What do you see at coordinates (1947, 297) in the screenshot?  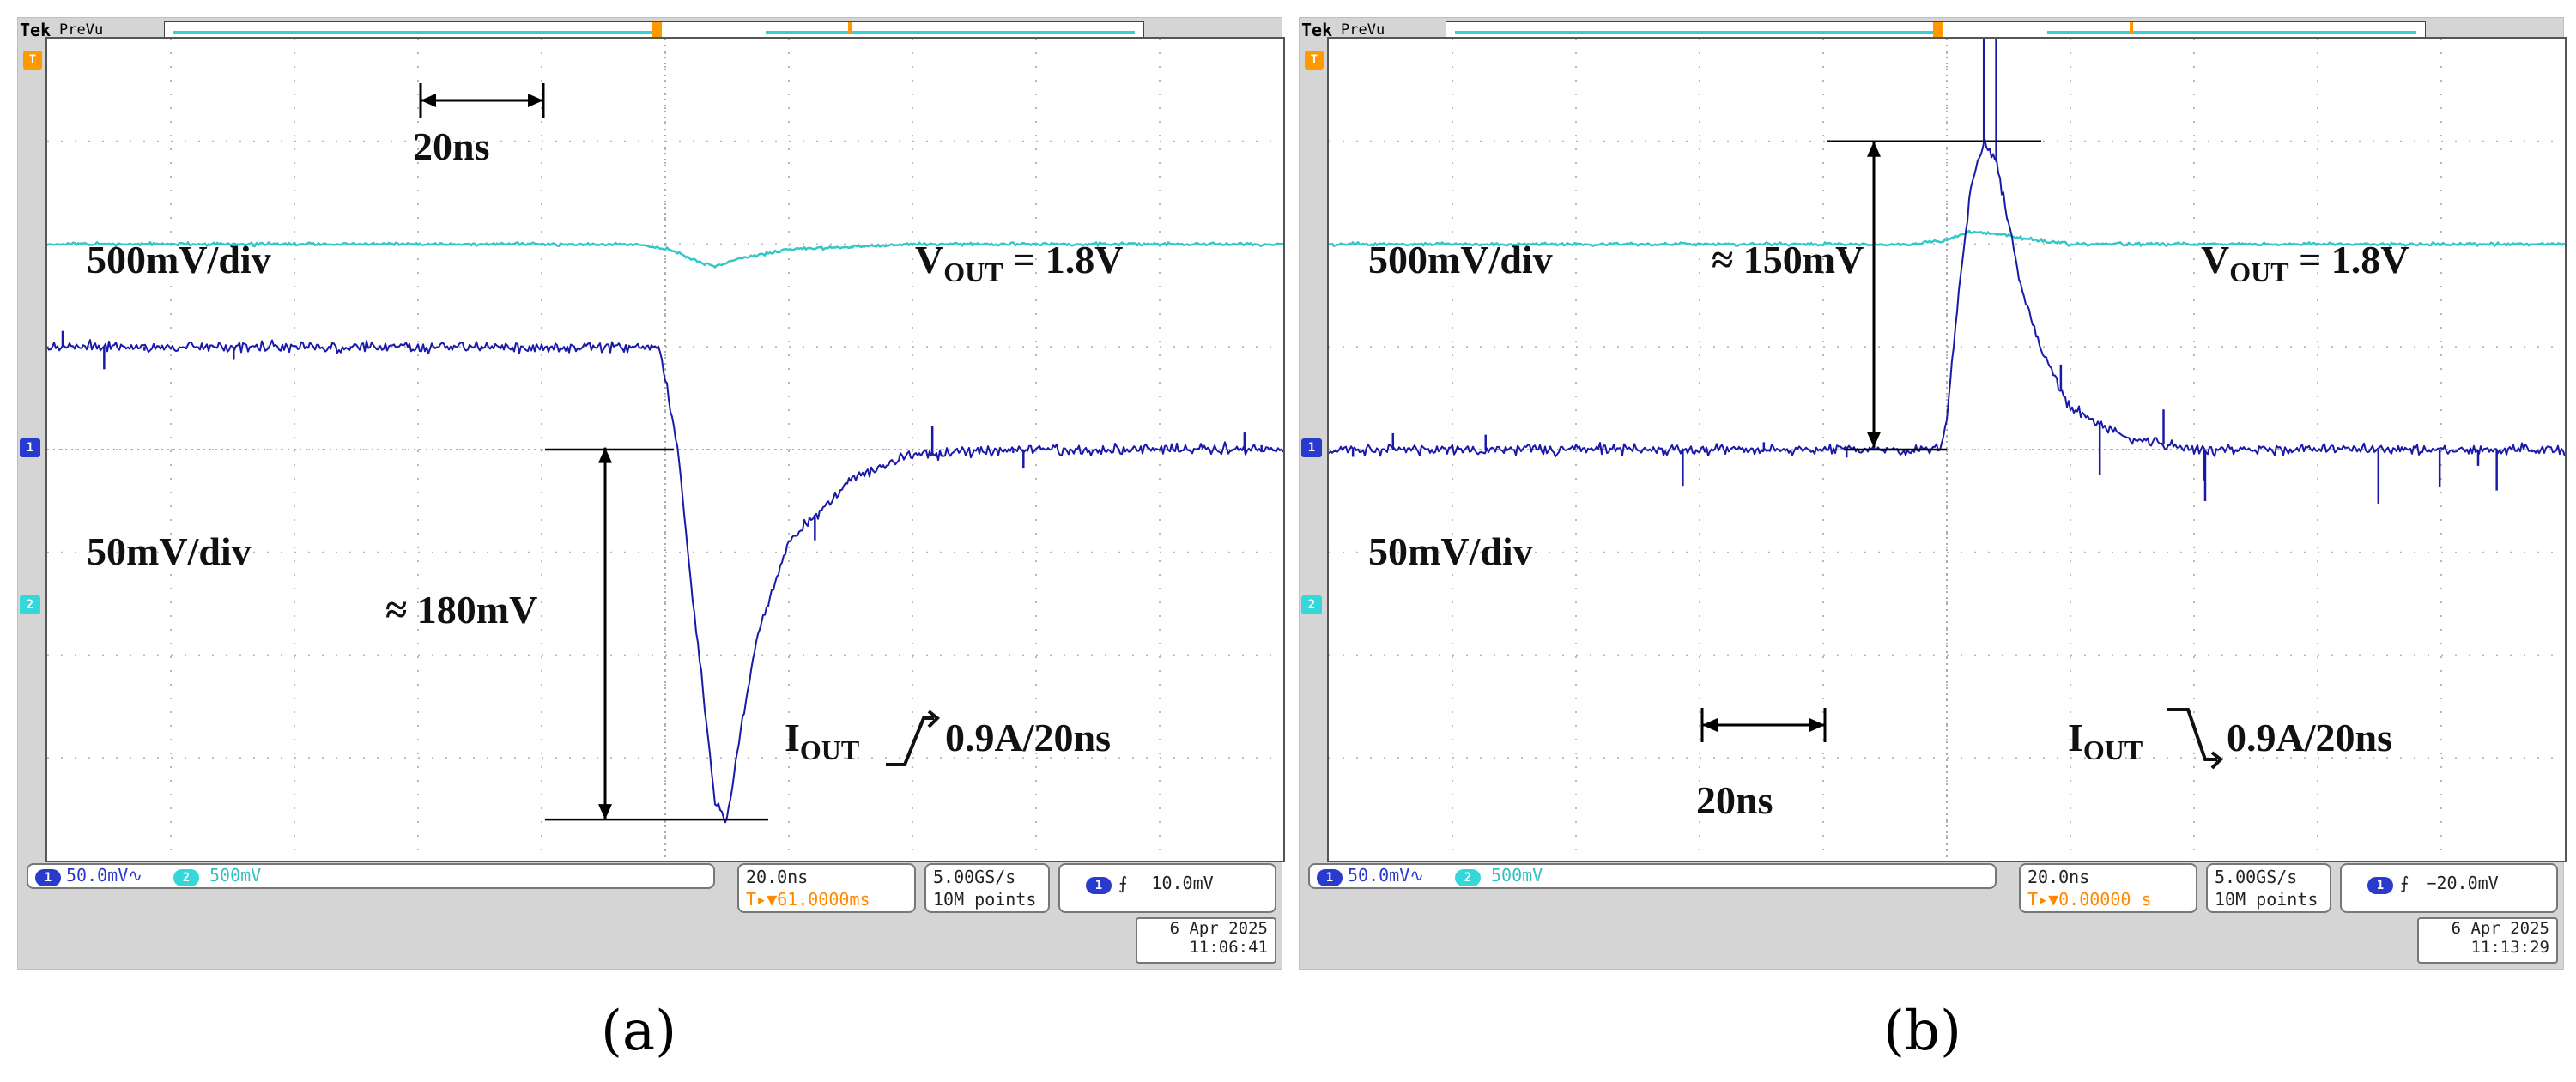 I see `ch1-trace` at bounding box center [1947, 297].